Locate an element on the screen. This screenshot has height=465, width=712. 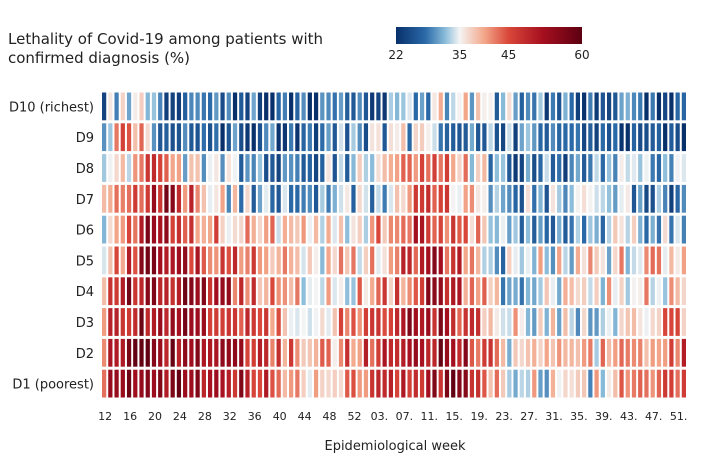
x-tick-label: 16 is located at coordinates (130, 416).